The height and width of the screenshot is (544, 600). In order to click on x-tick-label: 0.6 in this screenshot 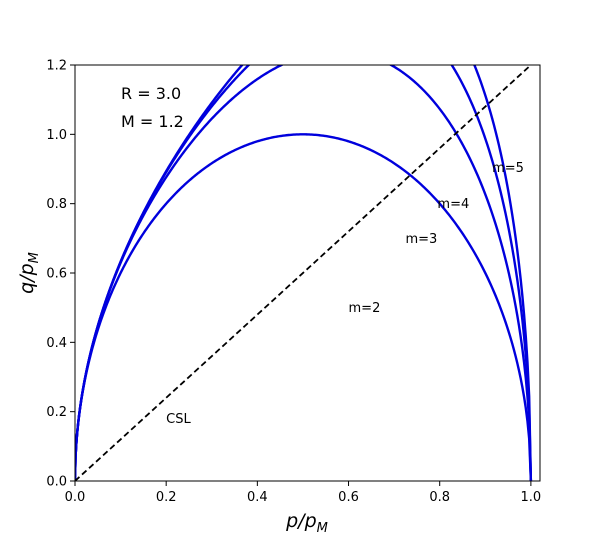, I will do `click(348, 497)`.